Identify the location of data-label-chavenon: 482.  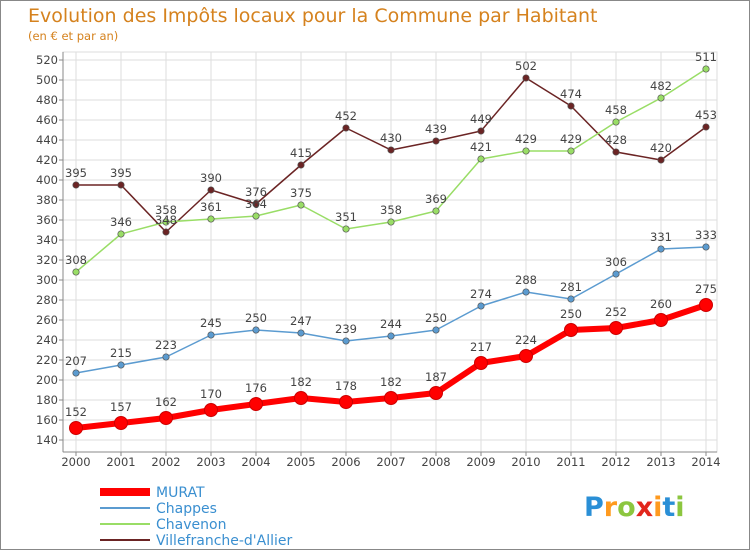
(661, 86).